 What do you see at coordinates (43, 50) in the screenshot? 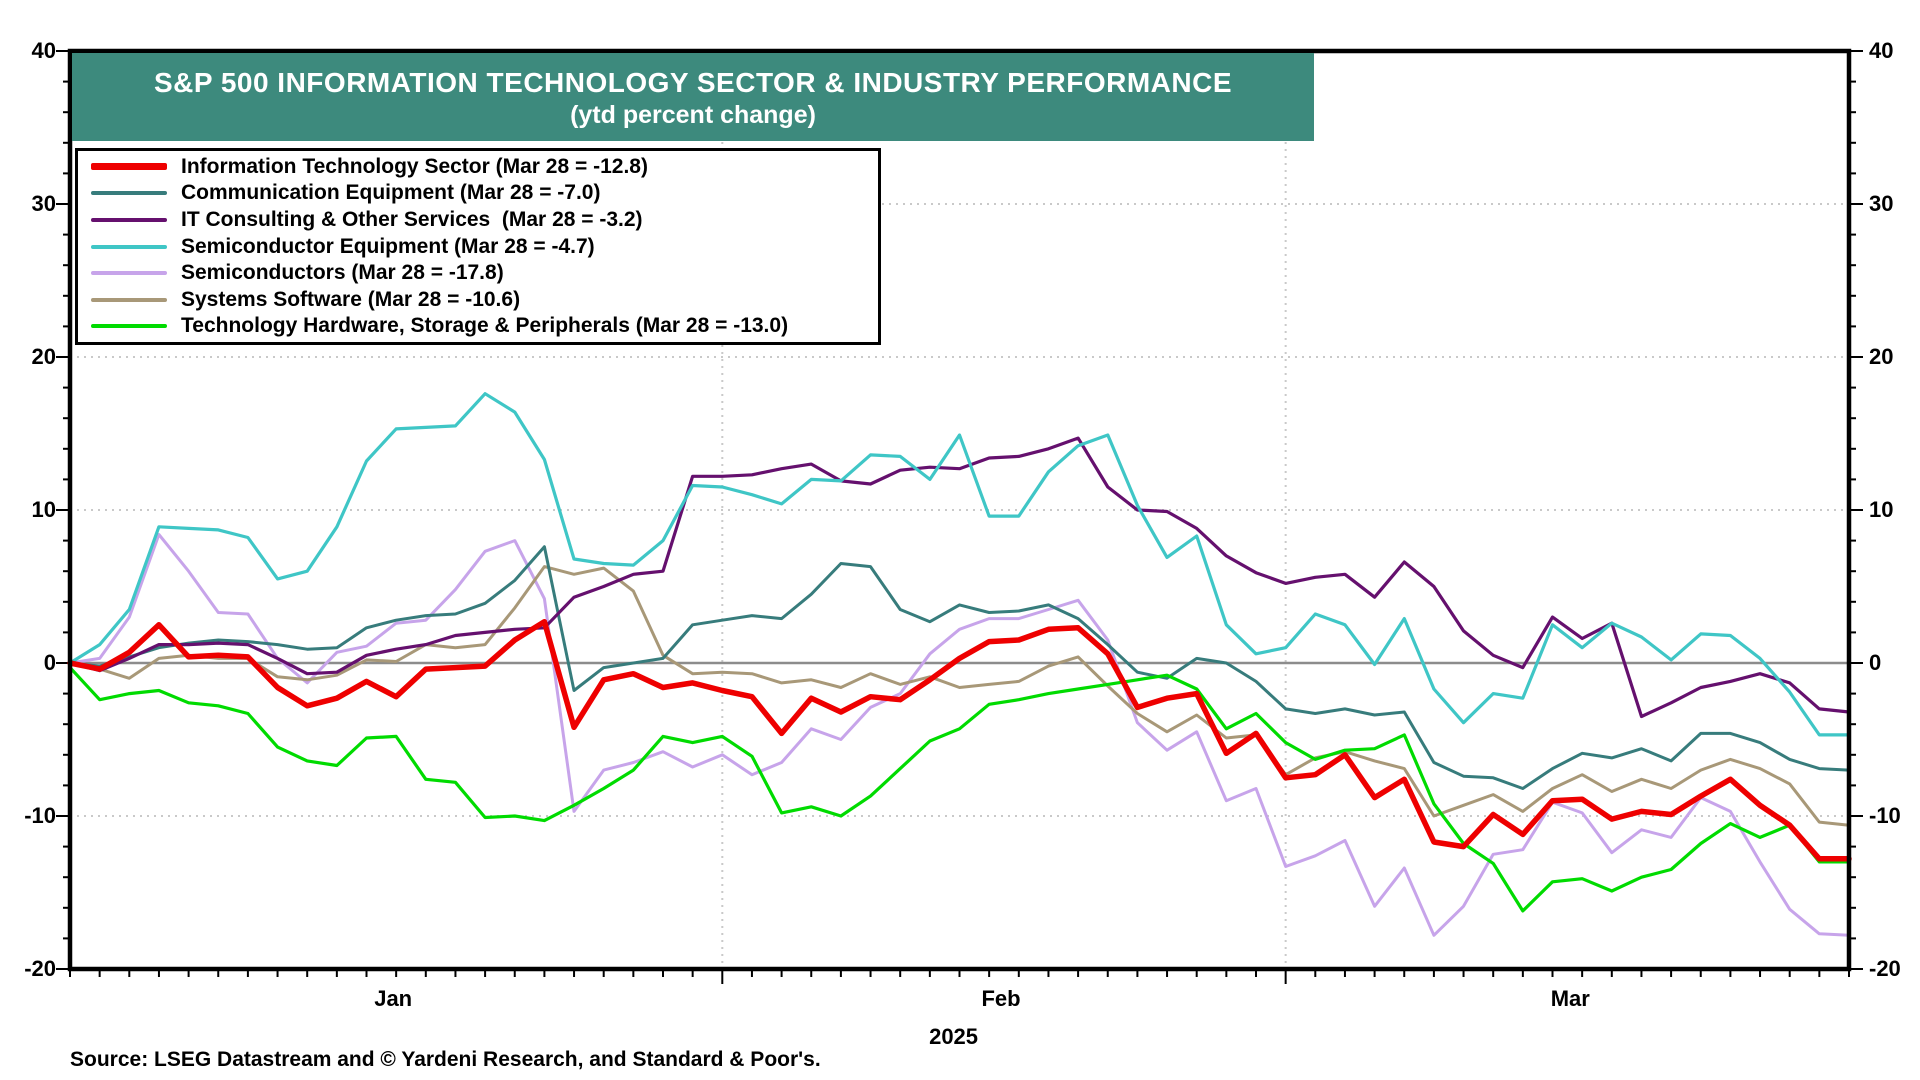
I see `y-axis-tick-label-left-40: 40` at bounding box center [43, 50].